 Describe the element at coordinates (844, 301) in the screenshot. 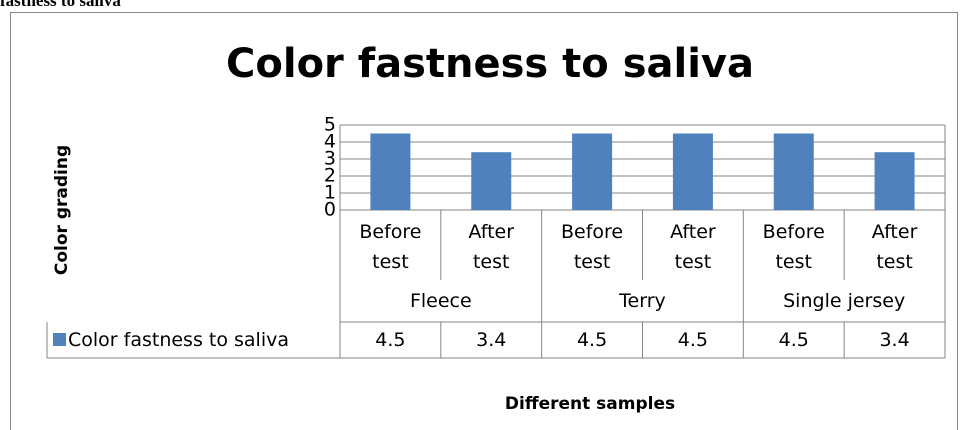

I see `group-label: Single jersey` at that location.